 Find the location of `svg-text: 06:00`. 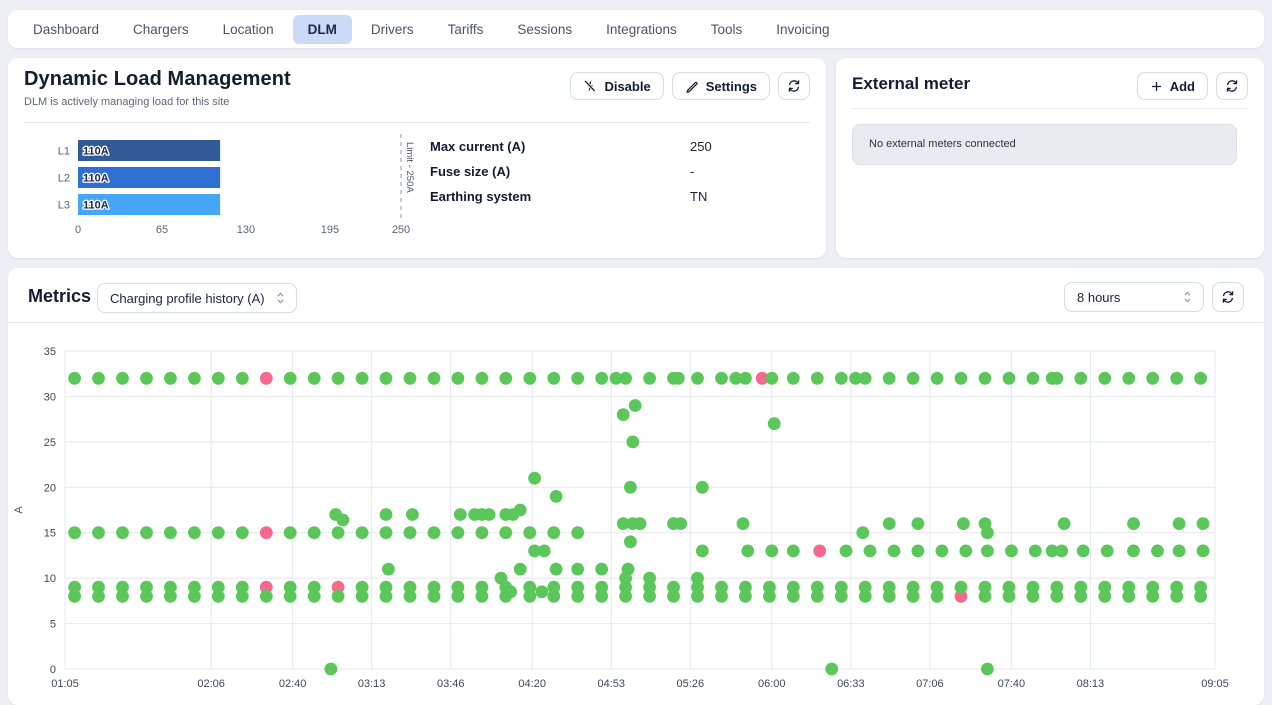

svg-text: 06:00 is located at coordinates (772, 684).